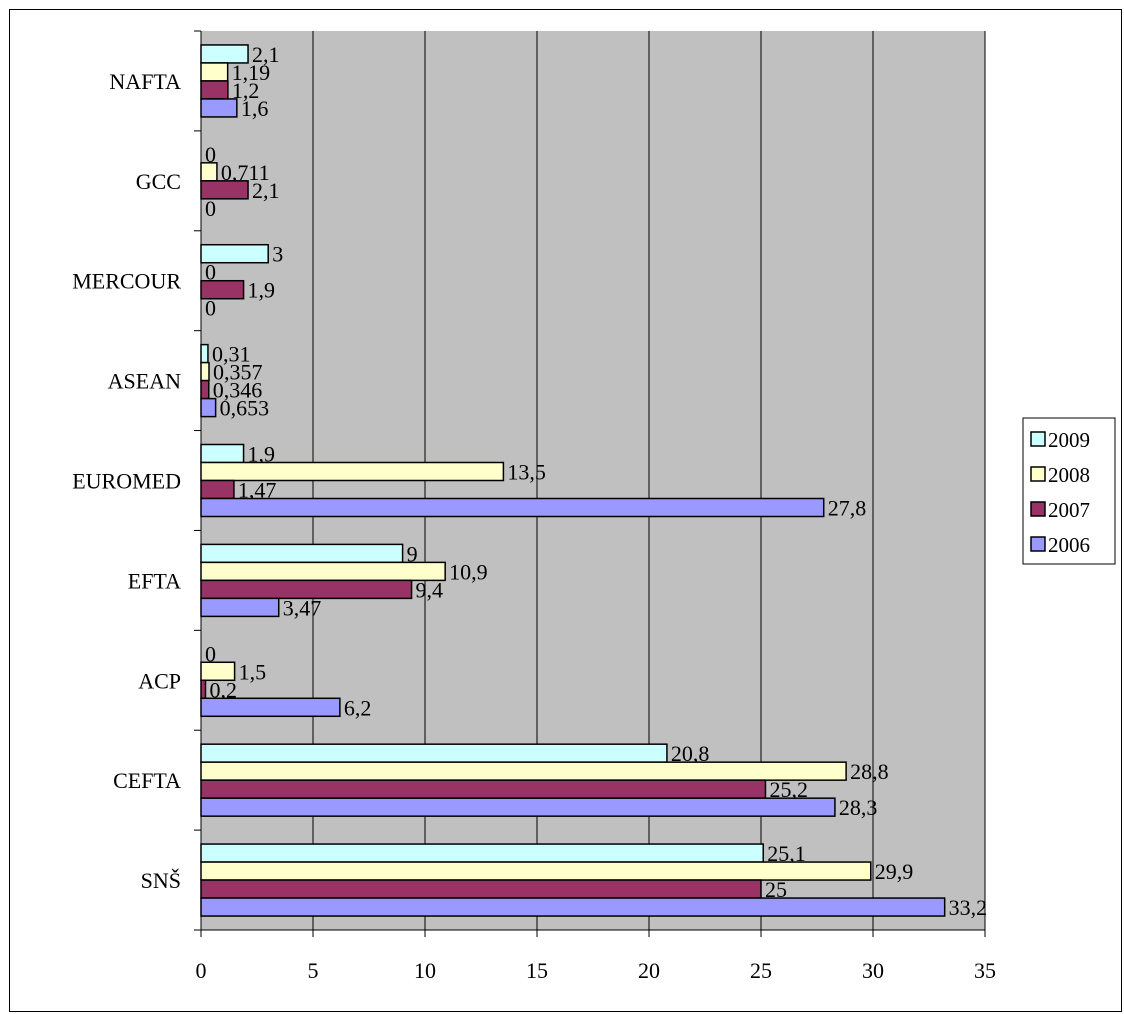  What do you see at coordinates (126, 281) in the screenshot?
I see `category-label: MERCOUR` at bounding box center [126, 281].